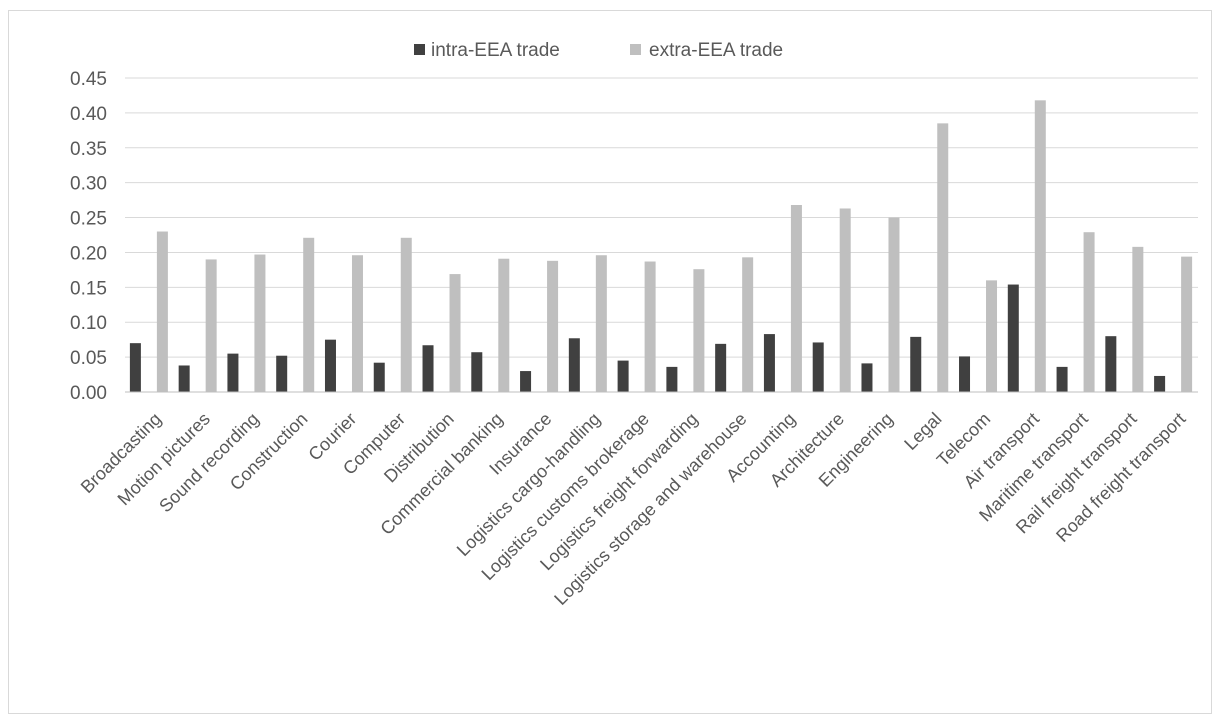 This screenshot has height=723, width=1221. Describe the element at coordinates (495, 50) in the screenshot. I see `legend-label: intra-EEA trade` at that location.